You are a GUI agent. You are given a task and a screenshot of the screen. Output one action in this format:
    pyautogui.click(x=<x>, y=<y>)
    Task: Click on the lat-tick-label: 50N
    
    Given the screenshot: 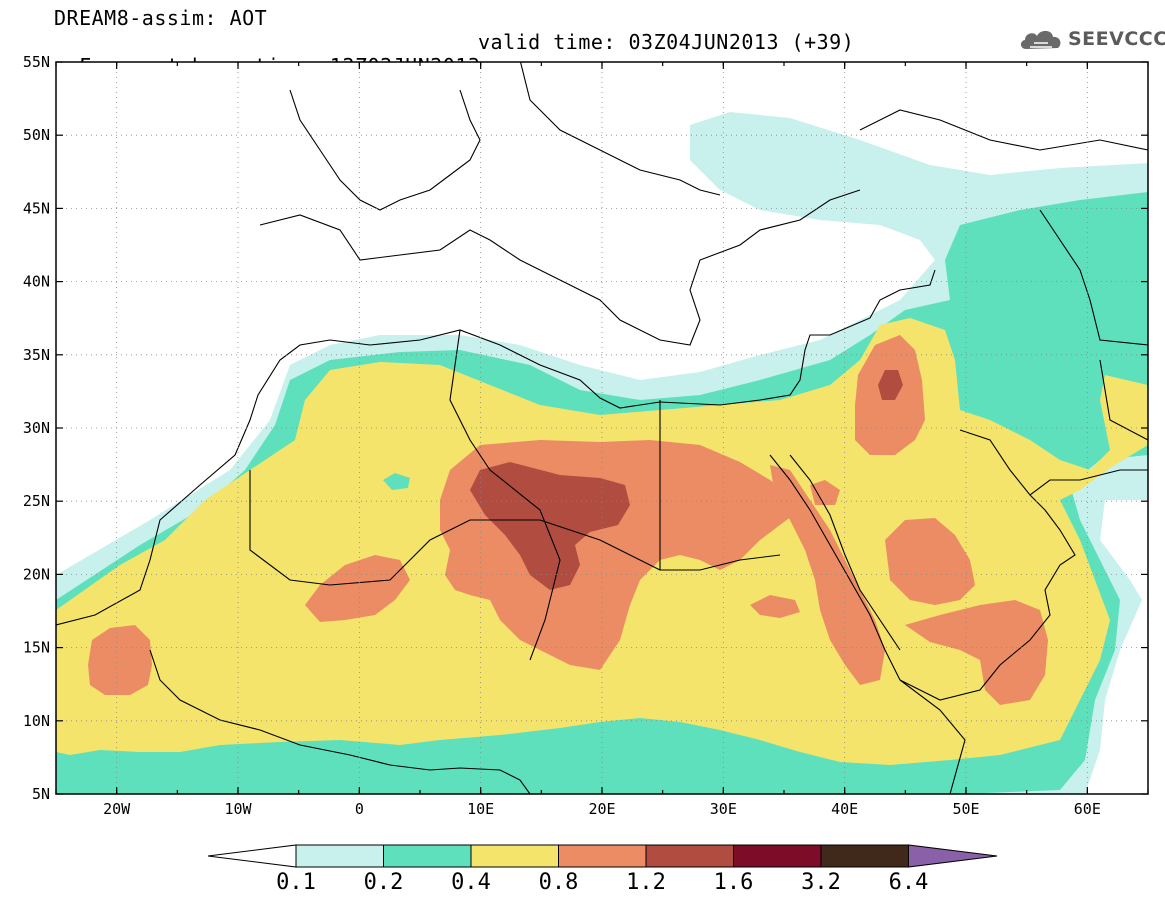 What is the action you would take?
    pyautogui.click(x=36, y=135)
    